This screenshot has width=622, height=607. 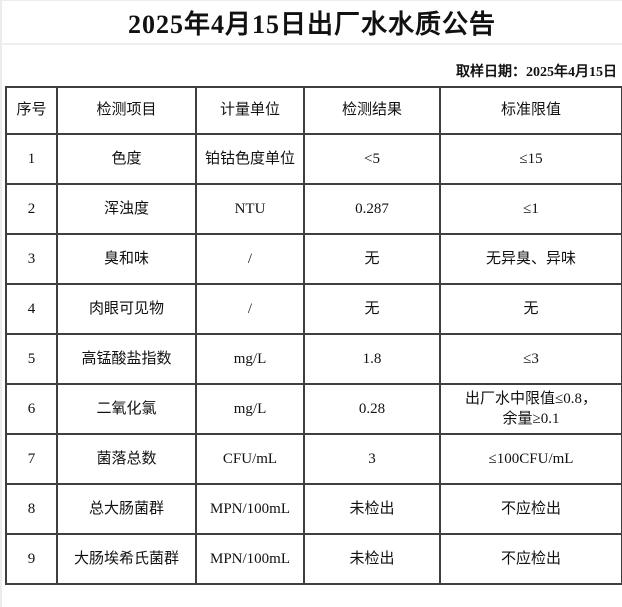 What do you see at coordinates (530, 159) in the screenshot?
I see `limit-cell: ≤15` at bounding box center [530, 159].